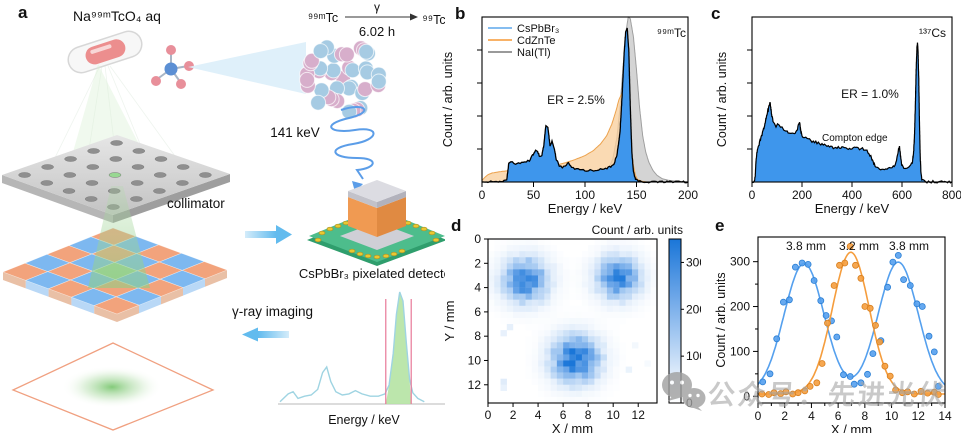 The height and width of the screenshot is (433, 961). I want to click on series-CsPbBr₃ ¹³⁷Cs spectrum, so click(852, 113).